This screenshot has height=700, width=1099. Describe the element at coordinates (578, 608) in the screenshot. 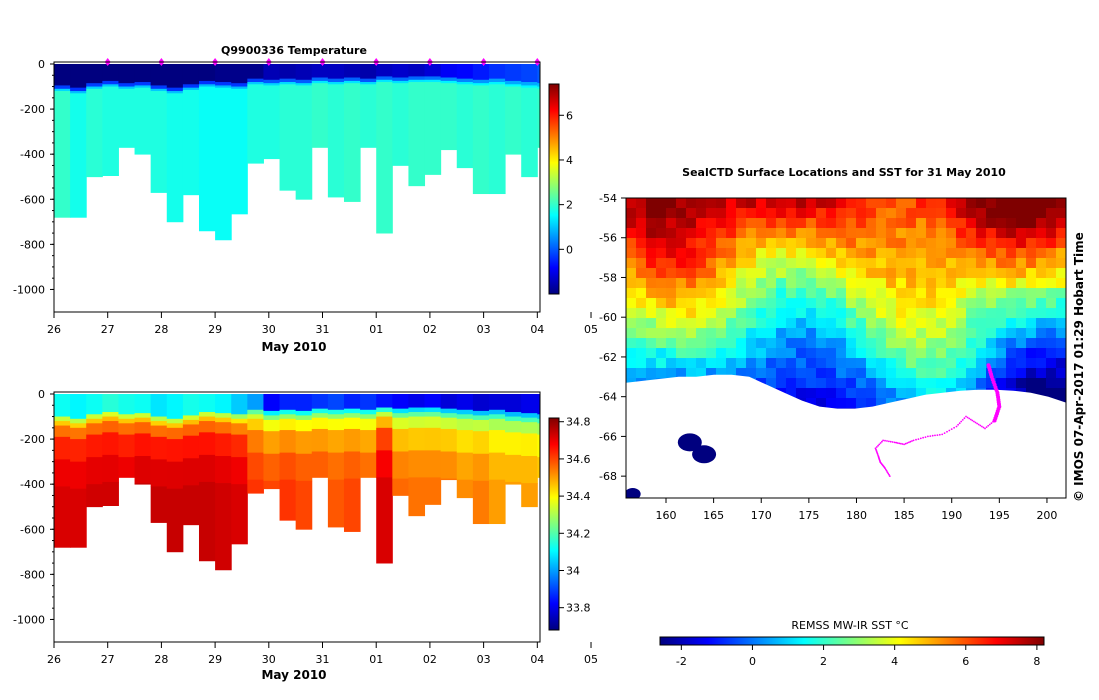

I see `colorbar-tick-label: 33.8` at that location.